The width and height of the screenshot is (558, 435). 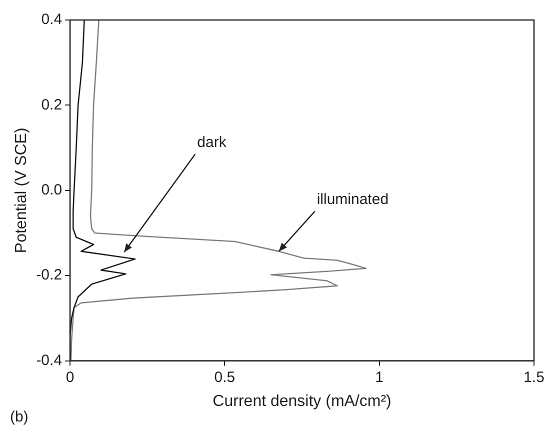 I want to click on annotation: illuminated, so click(x=352, y=199).